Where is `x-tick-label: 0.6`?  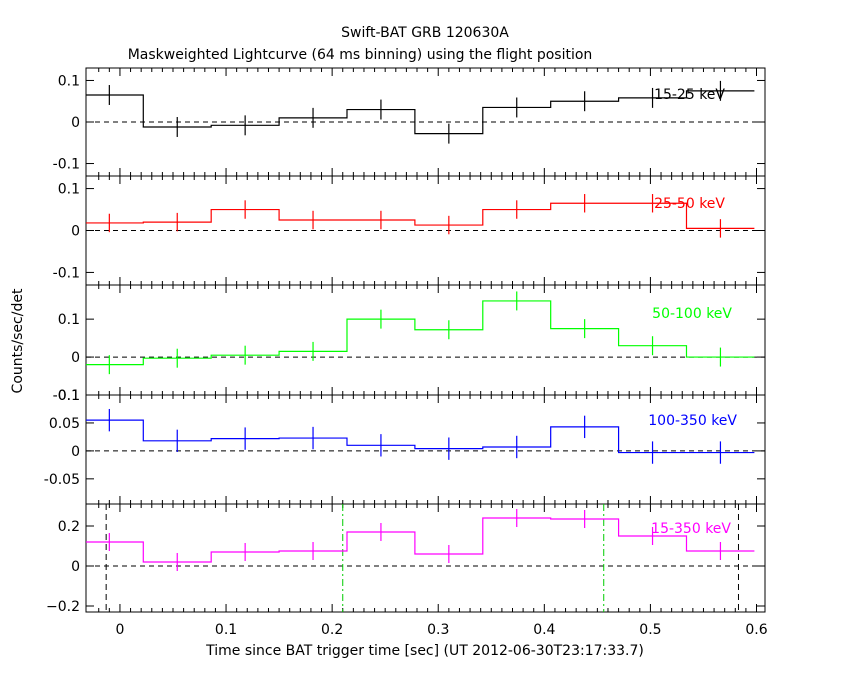 x-tick-label: 0.6 is located at coordinates (756, 630).